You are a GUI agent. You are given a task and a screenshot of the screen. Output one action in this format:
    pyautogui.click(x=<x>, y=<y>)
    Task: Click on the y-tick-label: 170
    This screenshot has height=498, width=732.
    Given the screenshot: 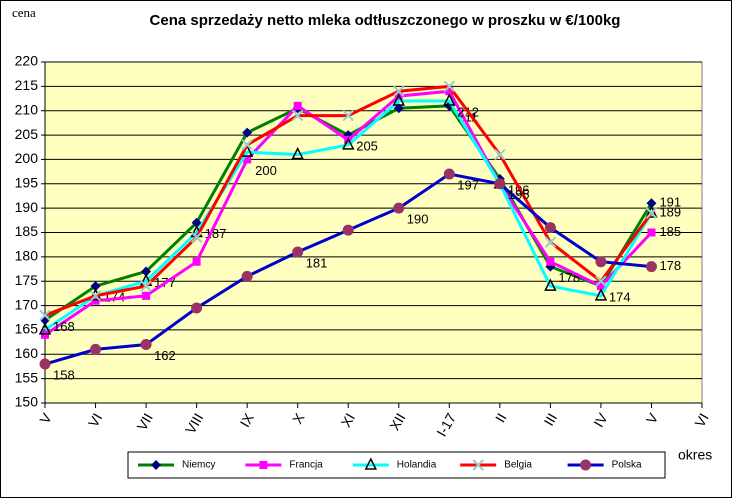 What is the action you would take?
    pyautogui.click(x=27, y=304)
    